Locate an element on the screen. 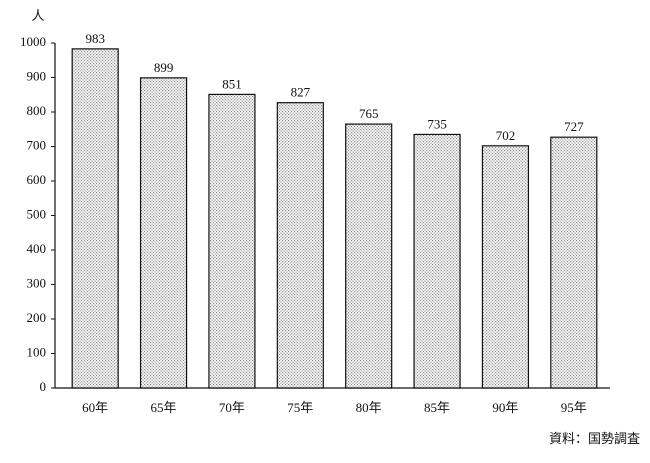  data-label: 702 is located at coordinates (506, 135).